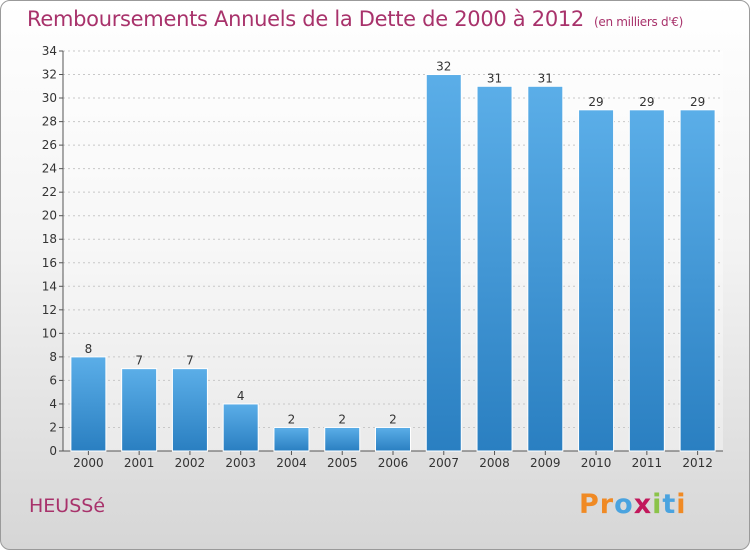 The height and width of the screenshot is (550, 750). Describe the element at coordinates (494, 463) in the screenshot. I see `x-tick-label-2008: 2008` at that location.